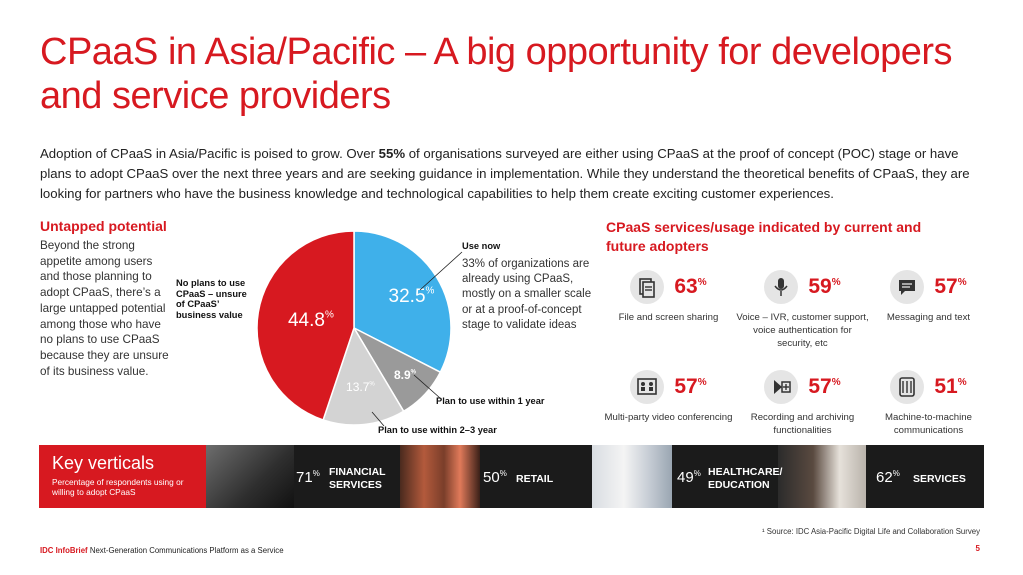  I want to click on vertical-percentage: 49%, so click(689, 477).